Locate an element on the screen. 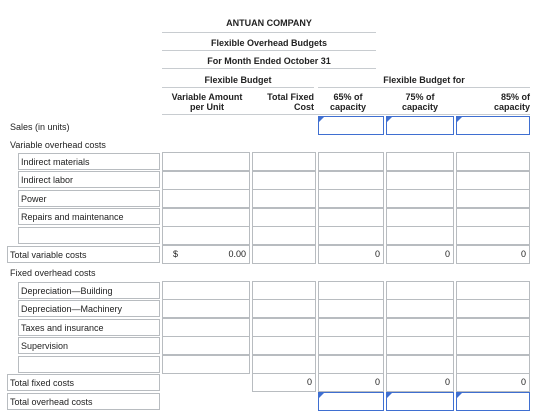 The width and height of the screenshot is (537, 419). total-fixed-header: Total Fixed Cost is located at coordinates (283, 102).